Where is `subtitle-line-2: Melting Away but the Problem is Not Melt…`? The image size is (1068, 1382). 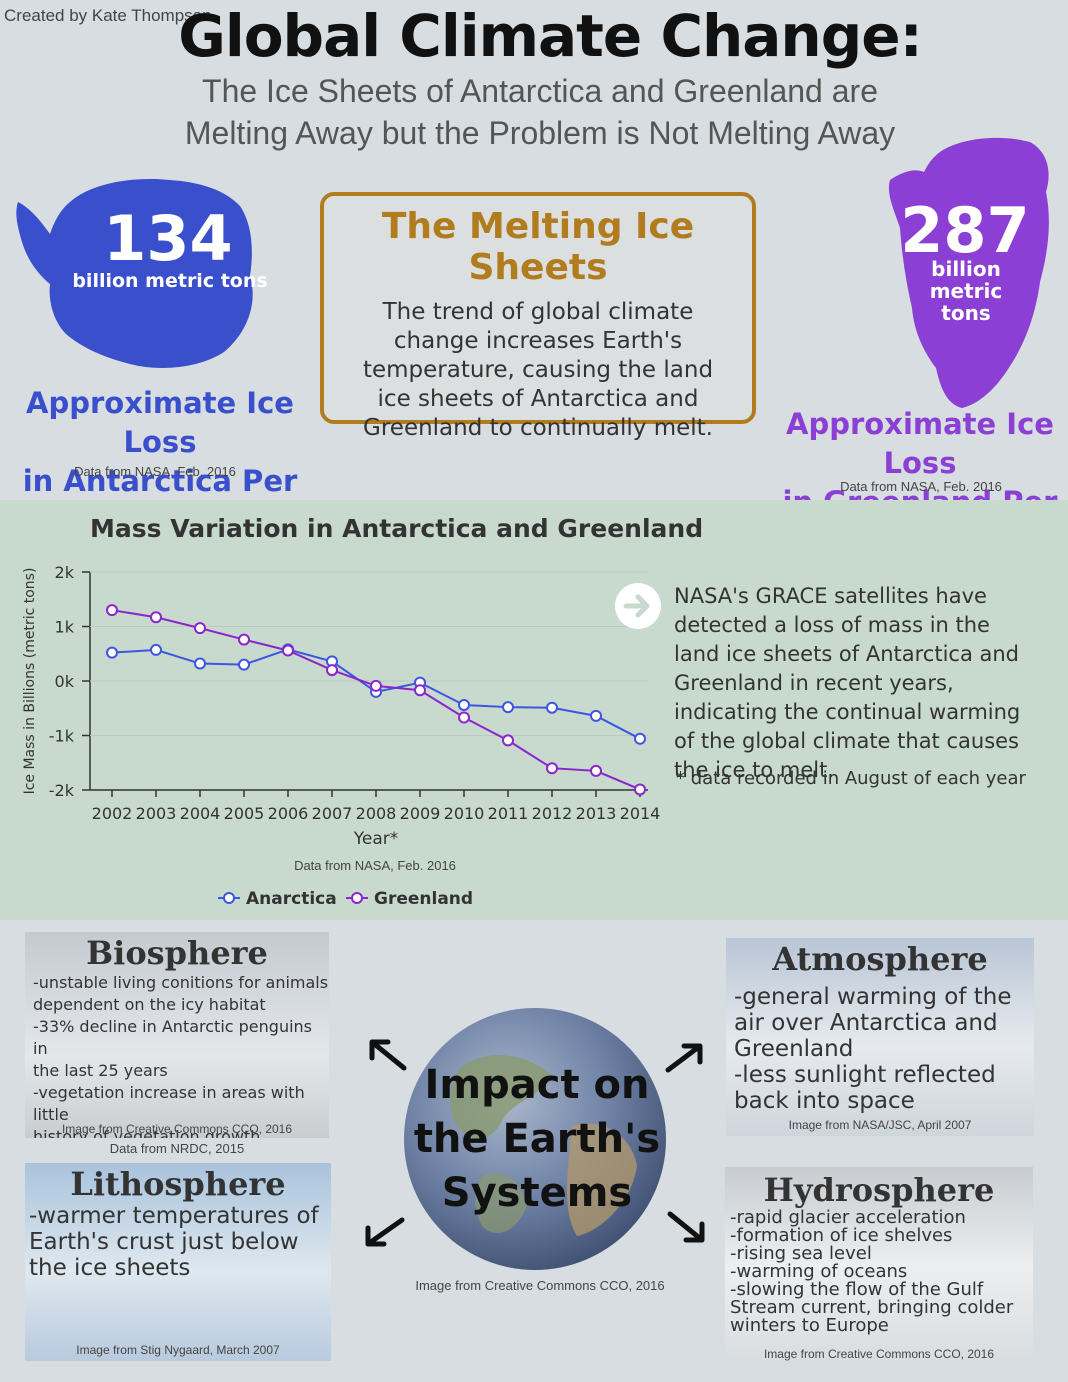
subtitle-line-2: Melting Away but the Problem is Not Melt… is located at coordinates (540, 133).